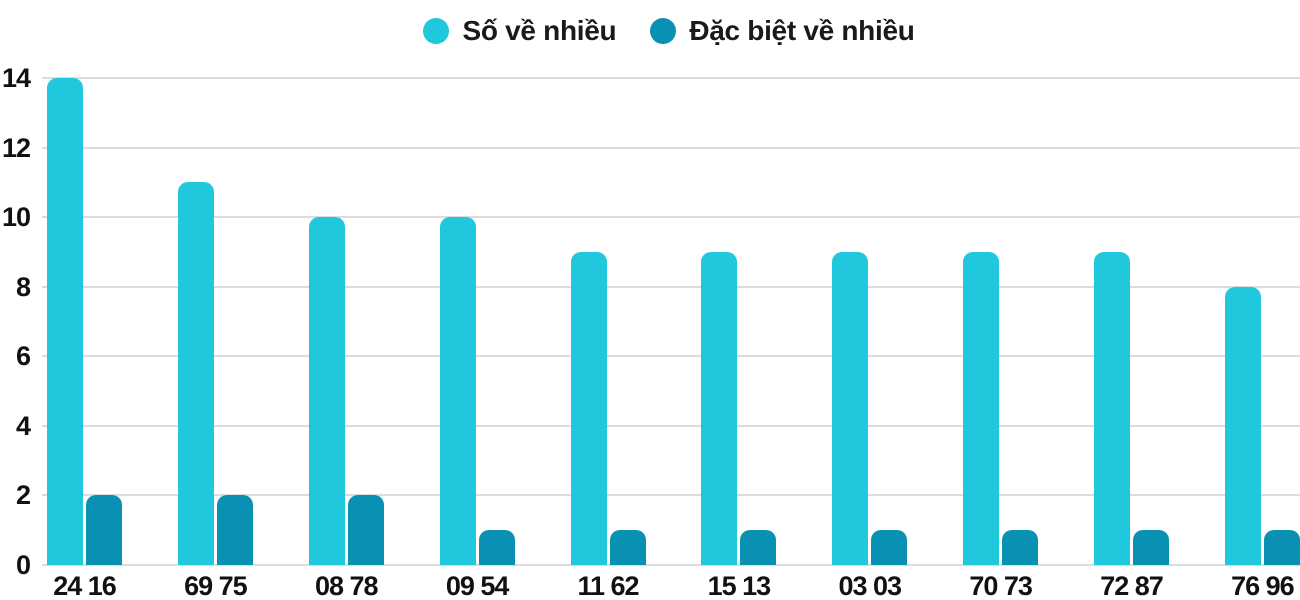 Image resolution: width=1300 pixels, height=600 pixels. Describe the element at coordinates (739, 585) in the screenshot. I see `x-axis-category-label: 15 13` at that location.